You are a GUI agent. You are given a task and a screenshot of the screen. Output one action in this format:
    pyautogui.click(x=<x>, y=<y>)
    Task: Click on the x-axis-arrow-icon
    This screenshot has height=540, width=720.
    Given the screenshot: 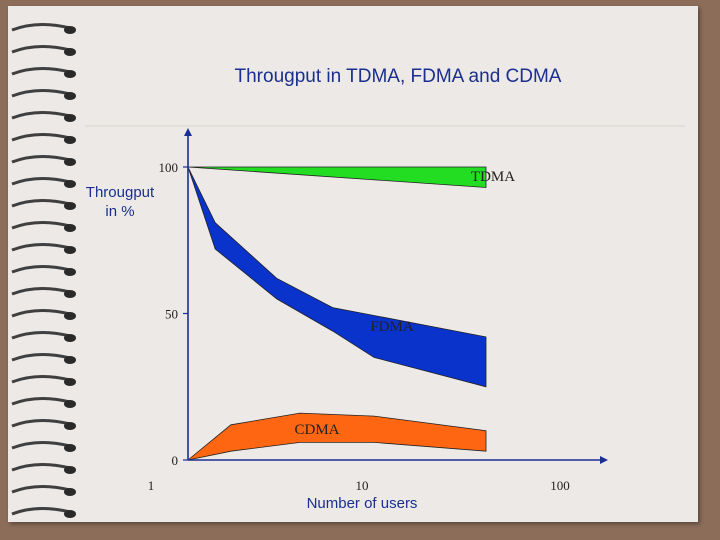 What is the action you would take?
    pyautogui.click(x=604, y=460)
    